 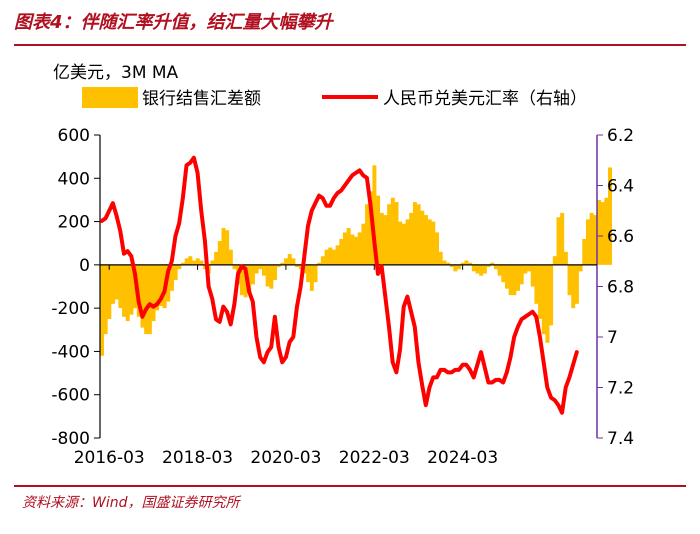 I want to click on left-tick-label: 400, so click(x=74, y=179).